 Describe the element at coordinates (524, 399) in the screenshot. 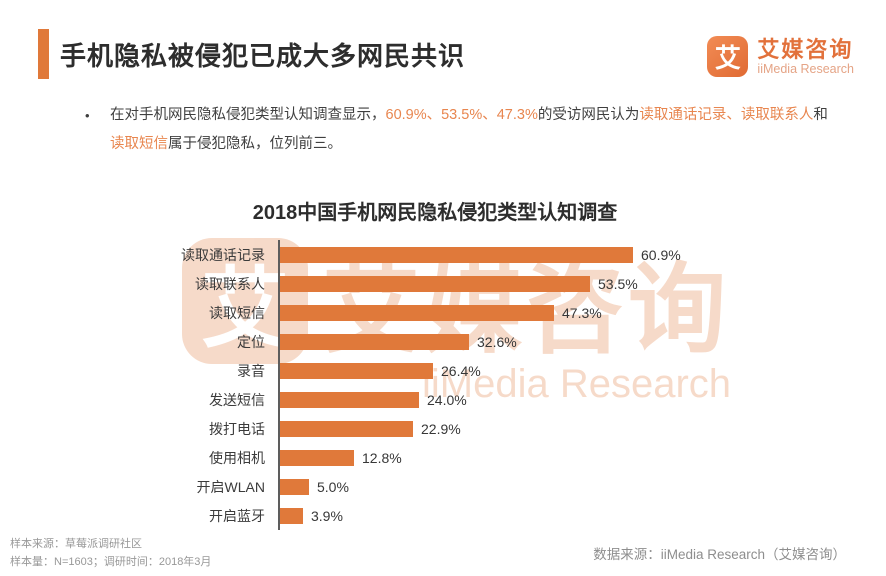

I see `bar-area: 24.0%` at that location.